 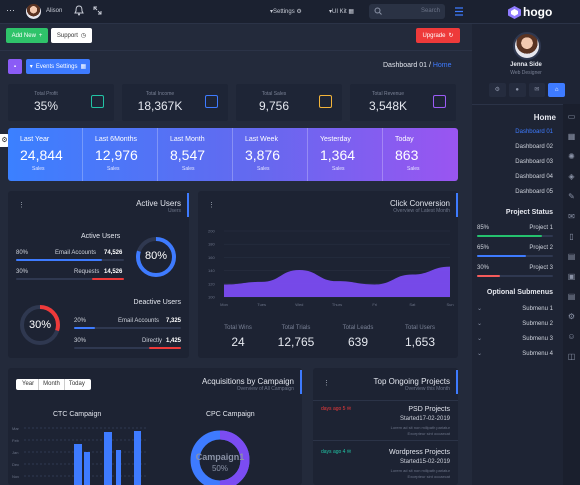 I want to click on profile-role: Web Designer, so click(x=526, y=73).